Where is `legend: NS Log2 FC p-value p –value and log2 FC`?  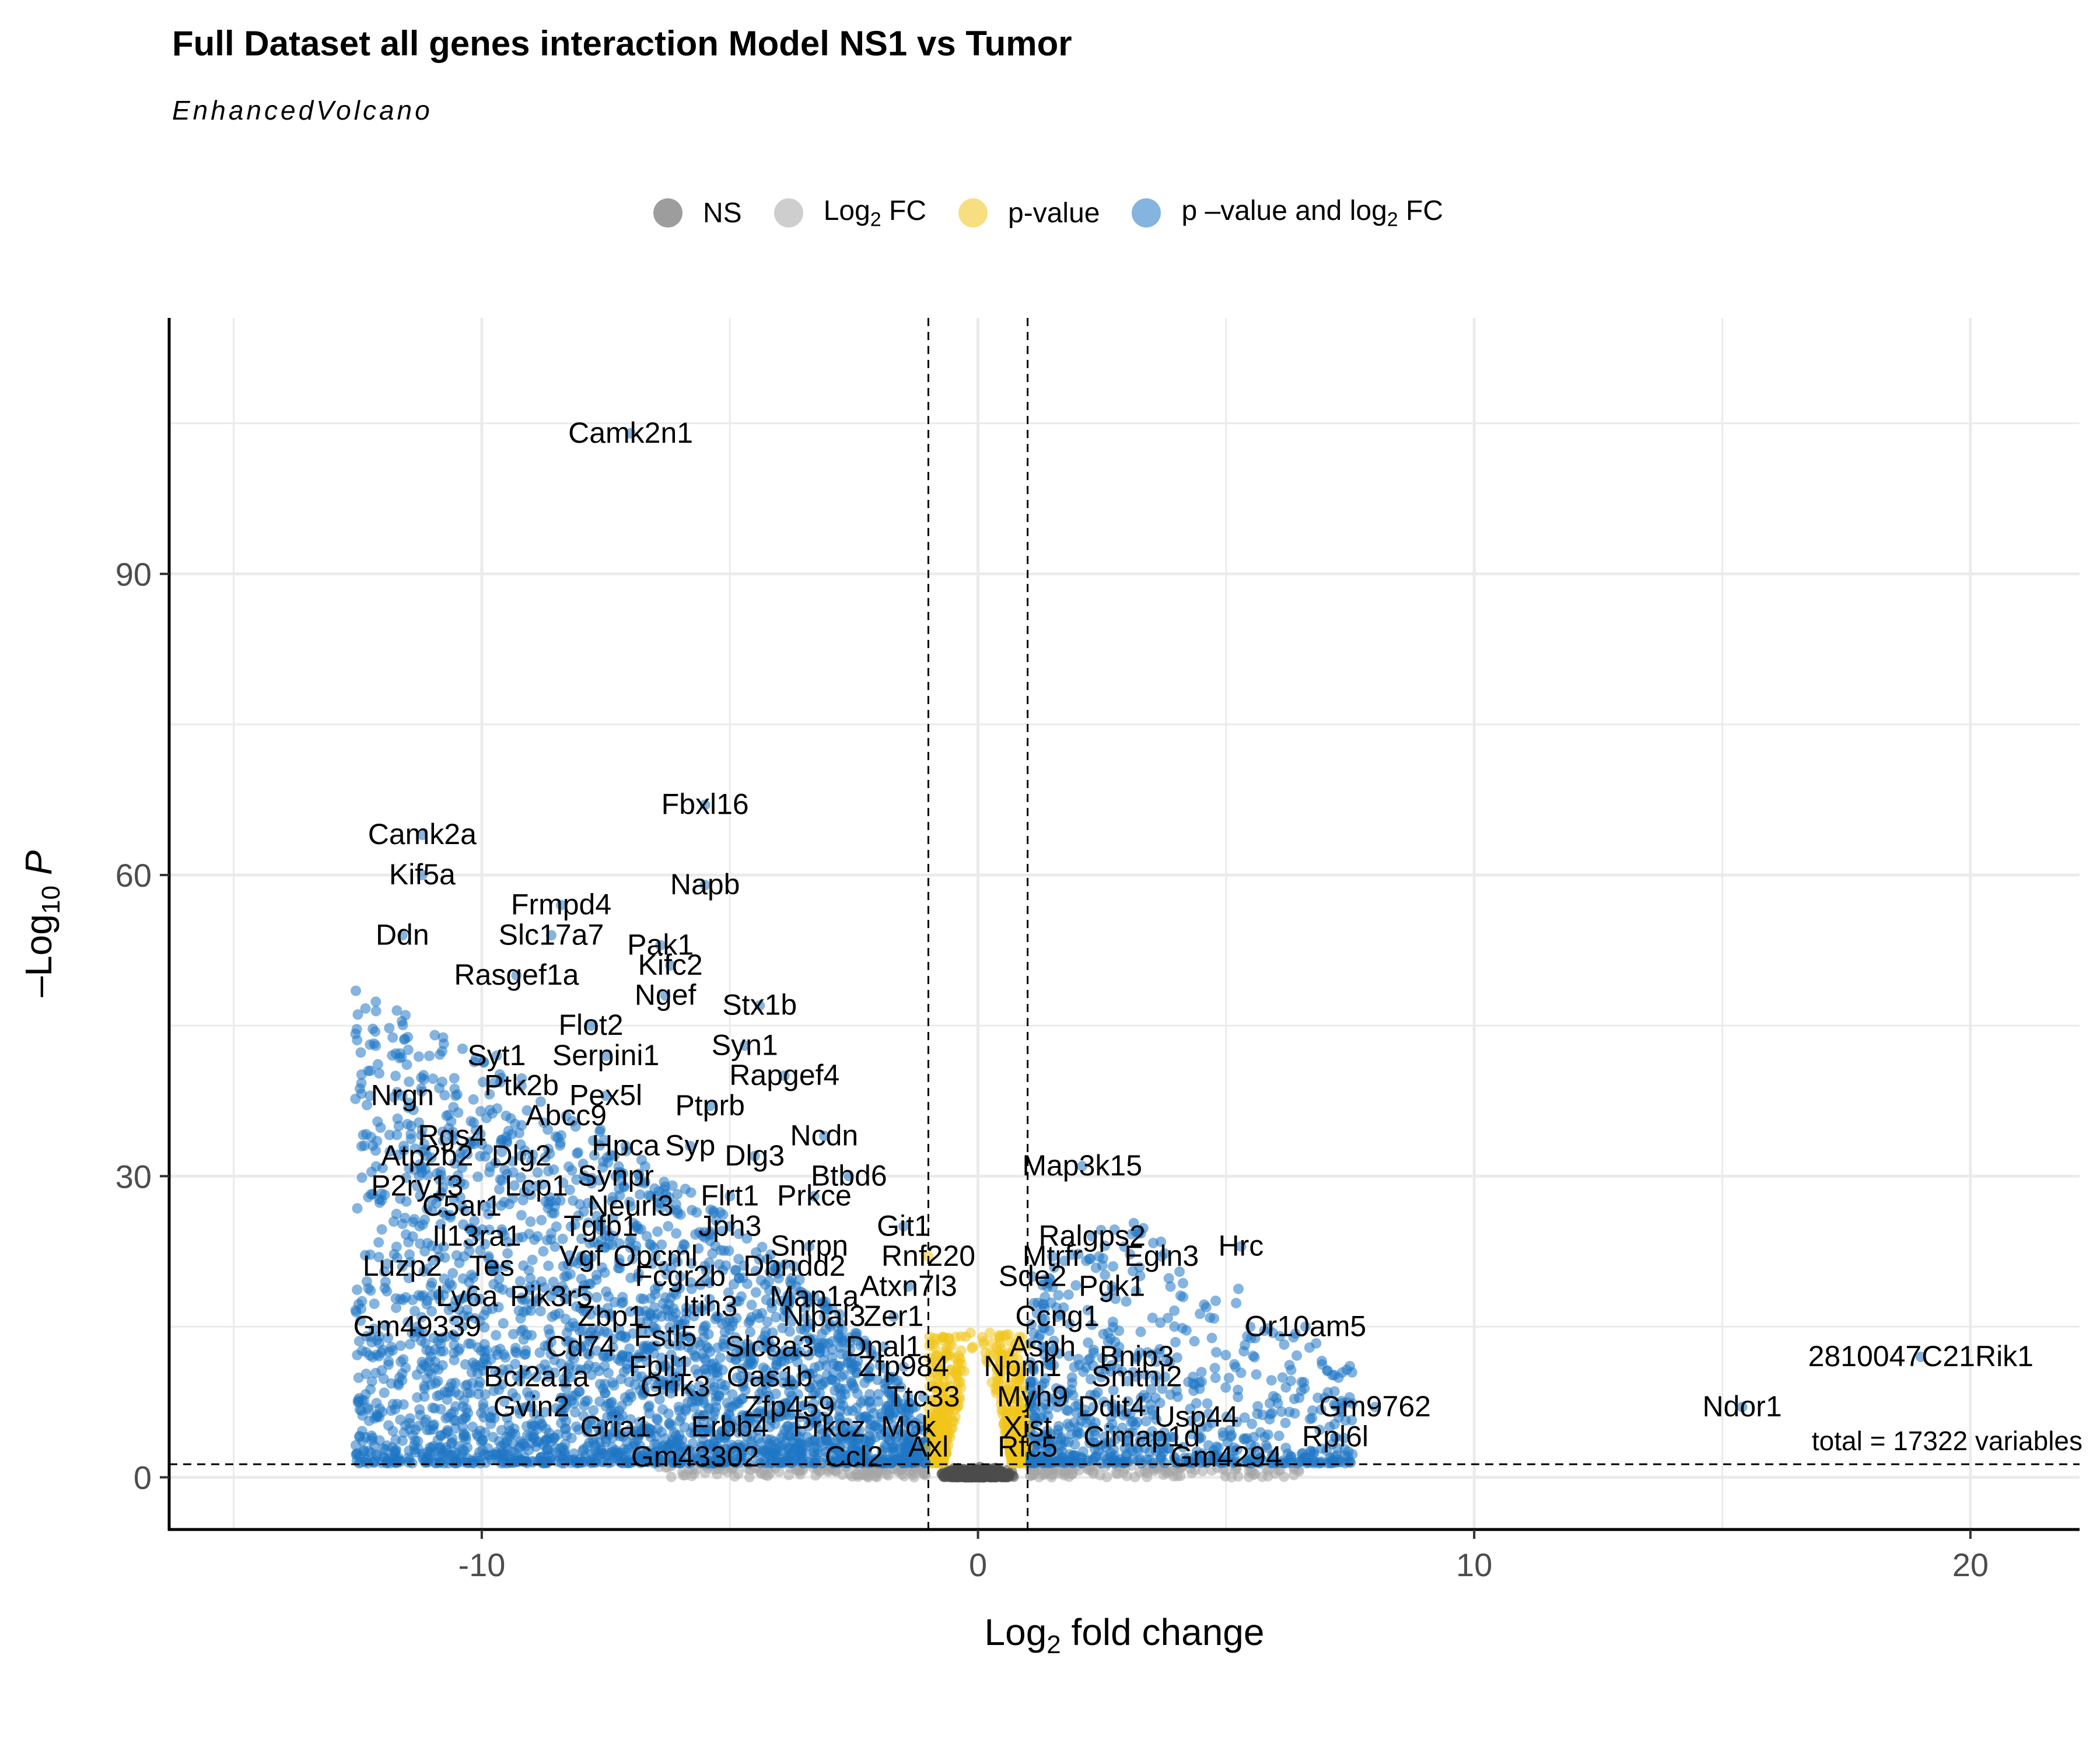
legend: NS Log2 FC p-value p –value and log2 FC is located at coordinates (1064, 213).